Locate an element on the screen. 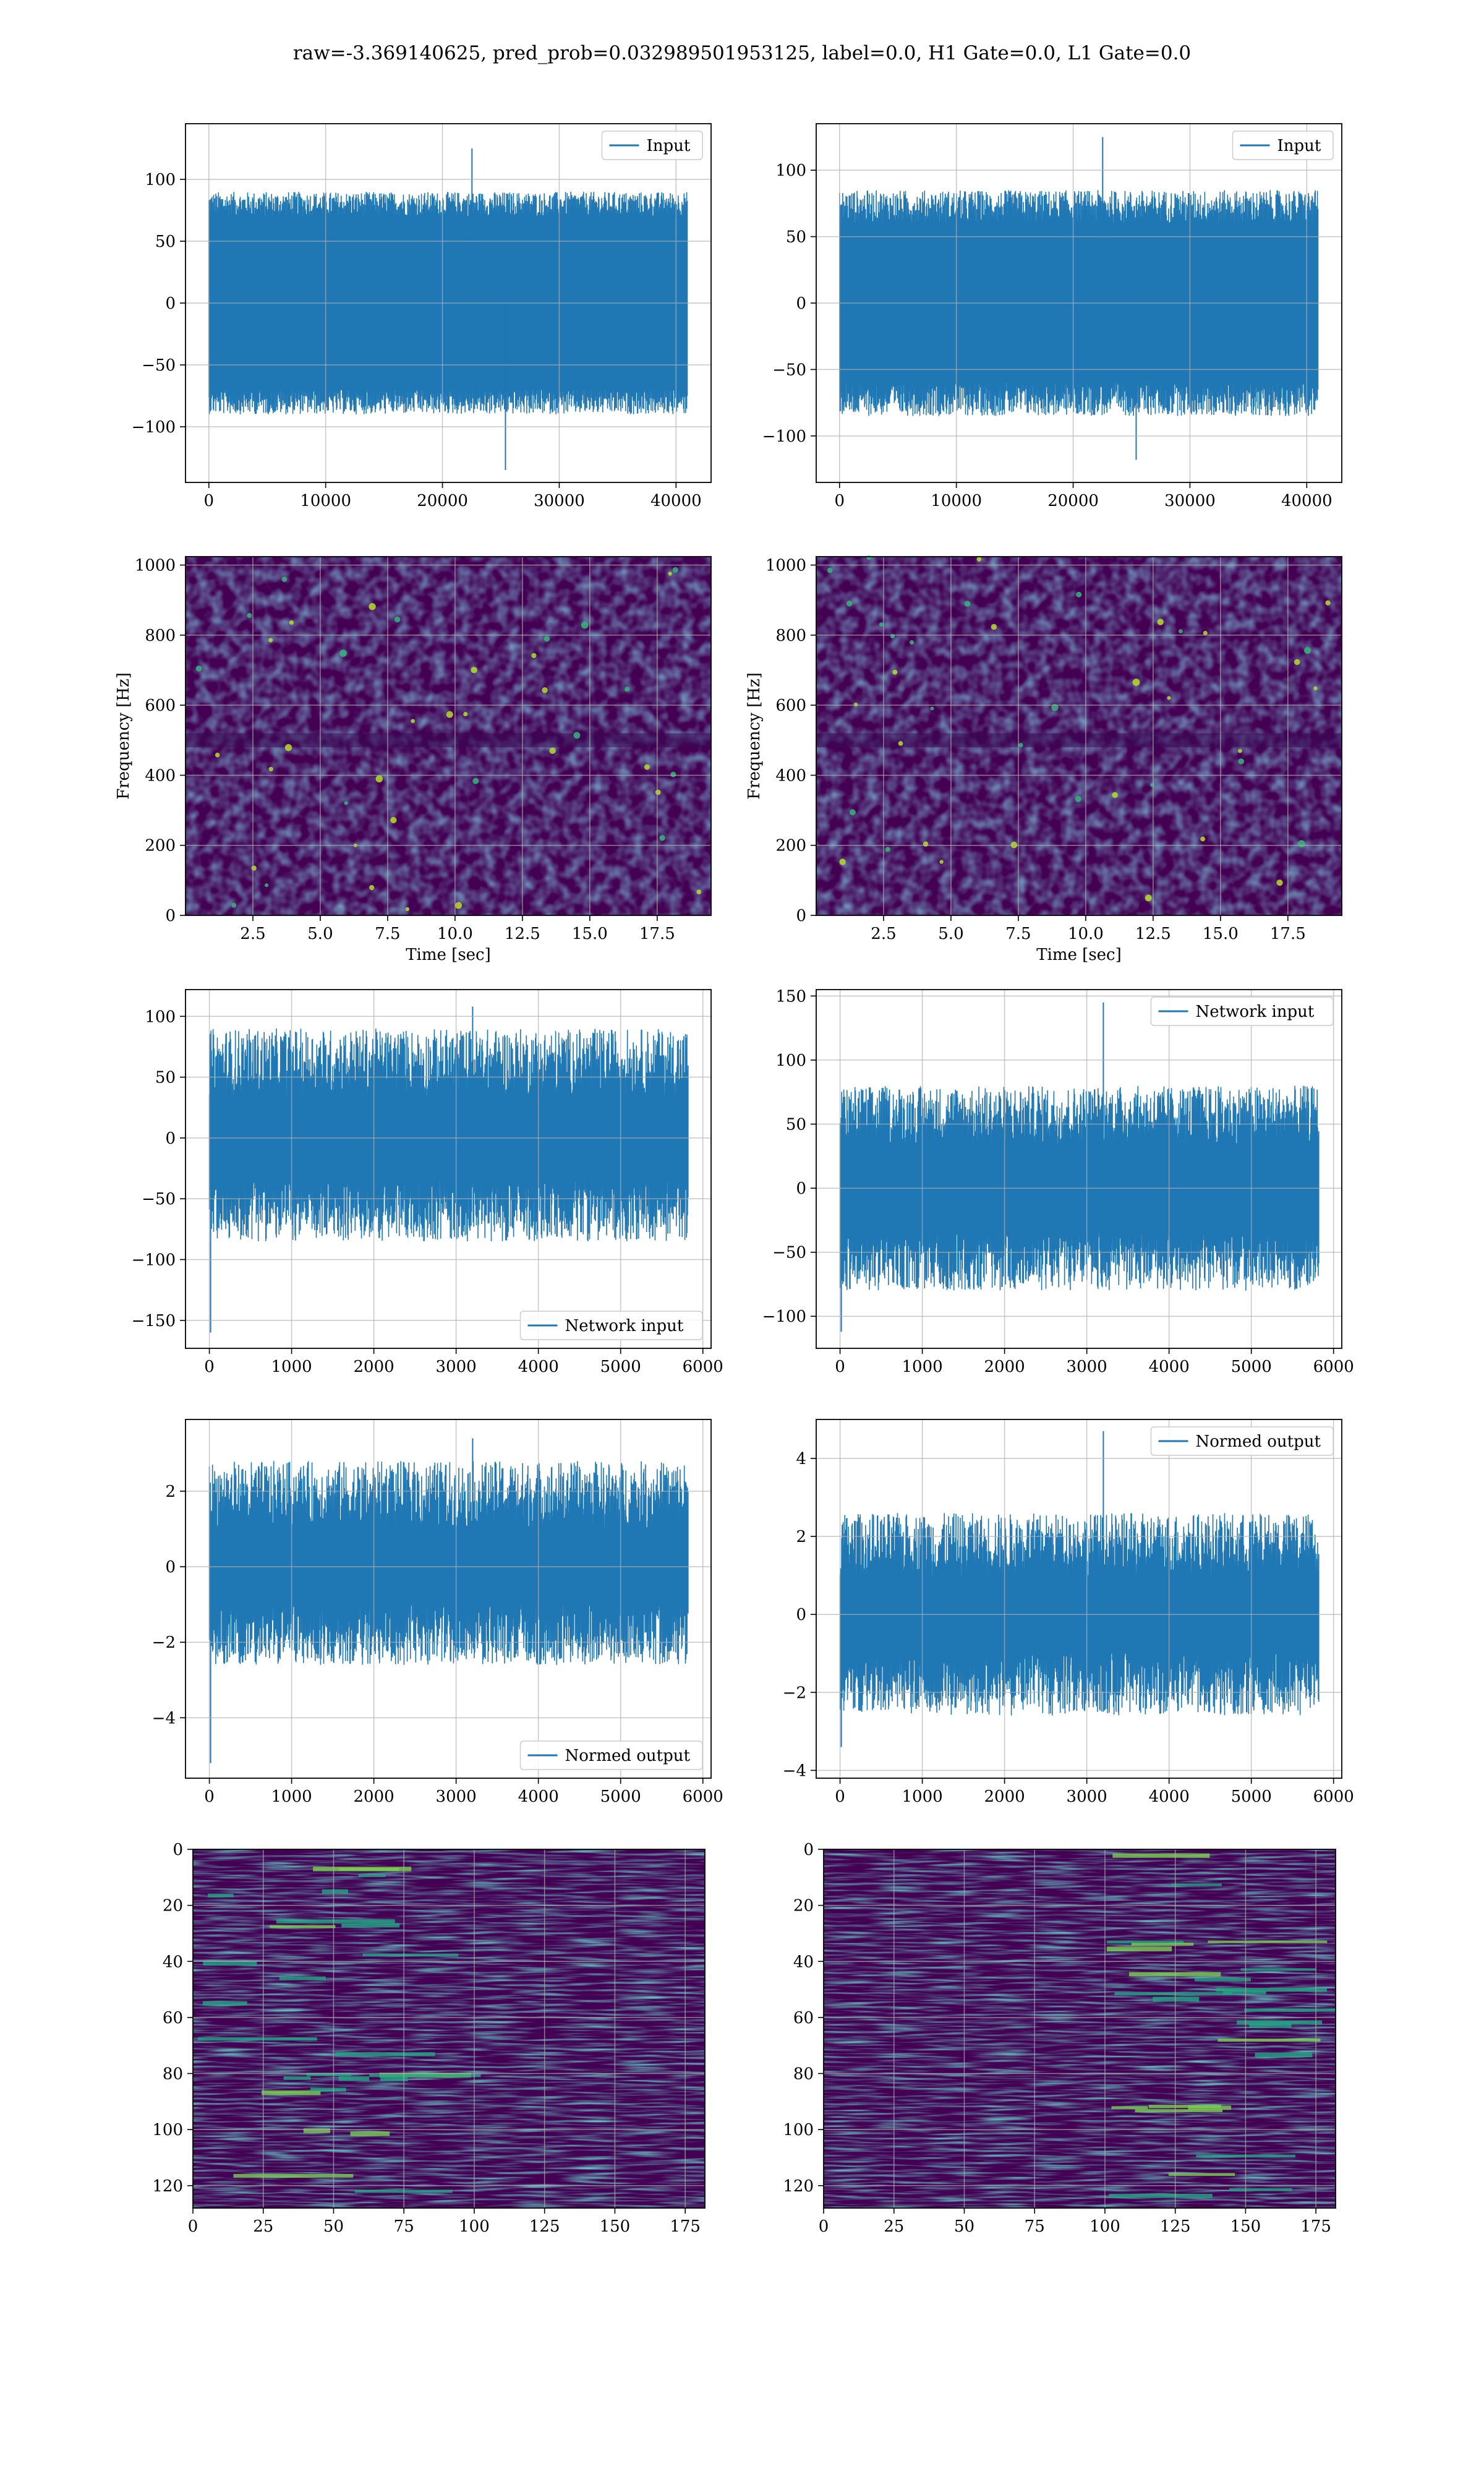 The width and height of the screenshot is (1484, 2474). y-tick-label: 20 is located at coordinates (803, 1906).